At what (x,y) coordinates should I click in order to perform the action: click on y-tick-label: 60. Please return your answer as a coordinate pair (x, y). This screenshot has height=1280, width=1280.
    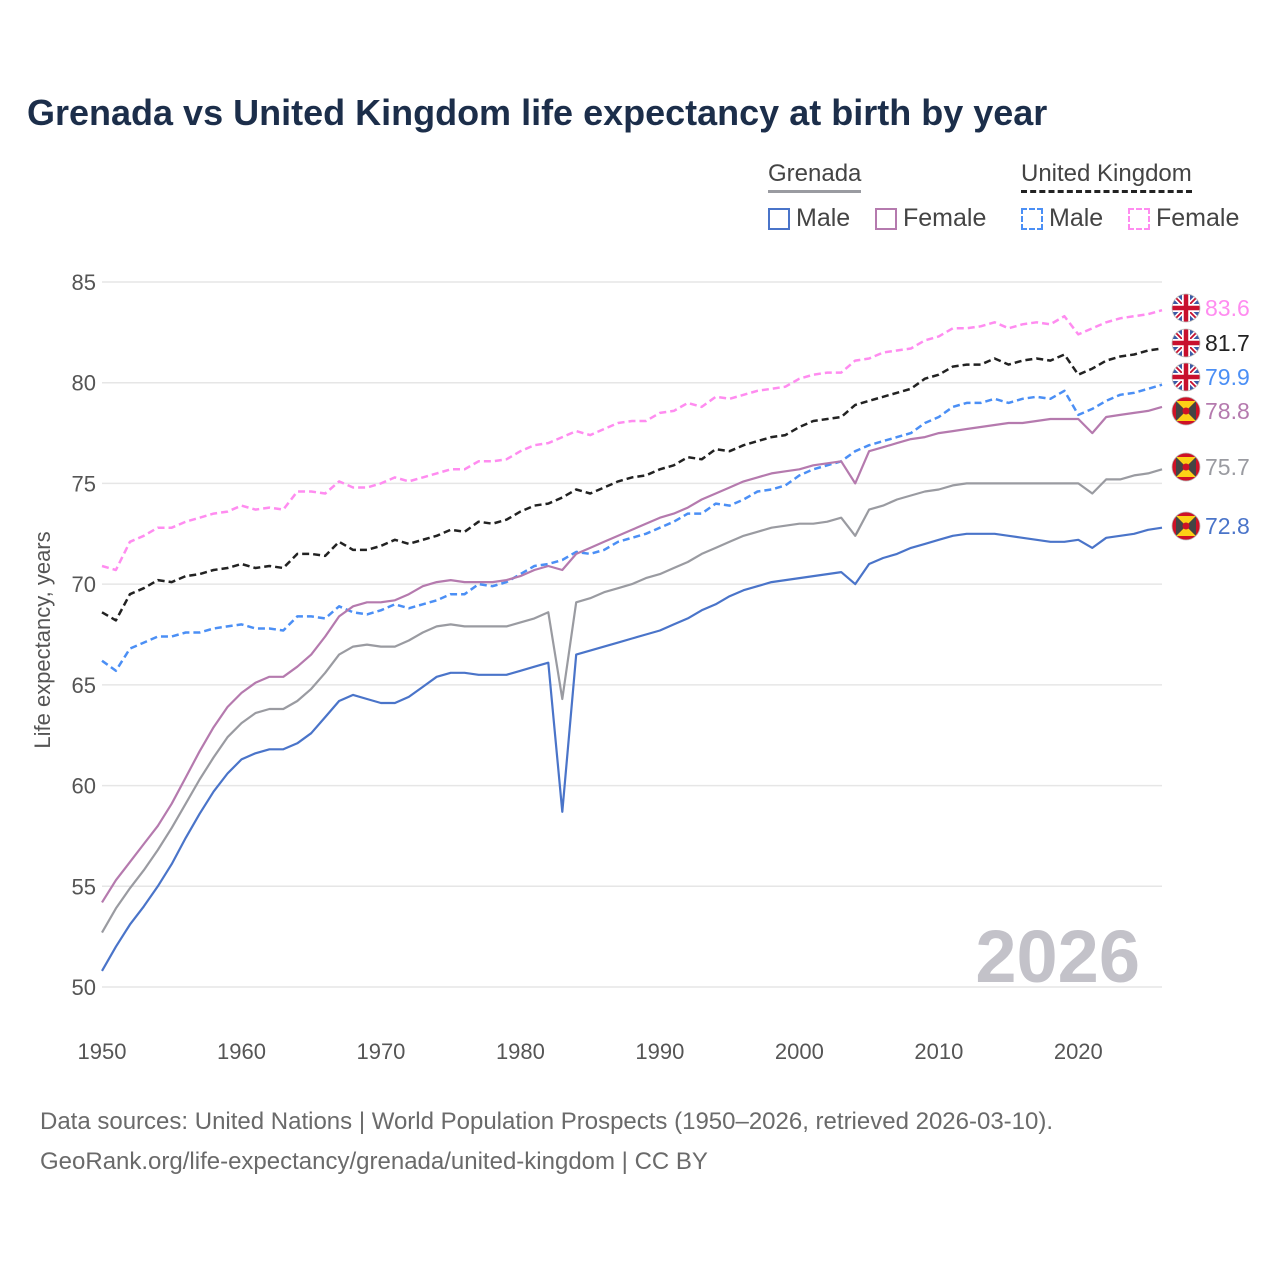
    Looking at the image, I should click on (84, 786).